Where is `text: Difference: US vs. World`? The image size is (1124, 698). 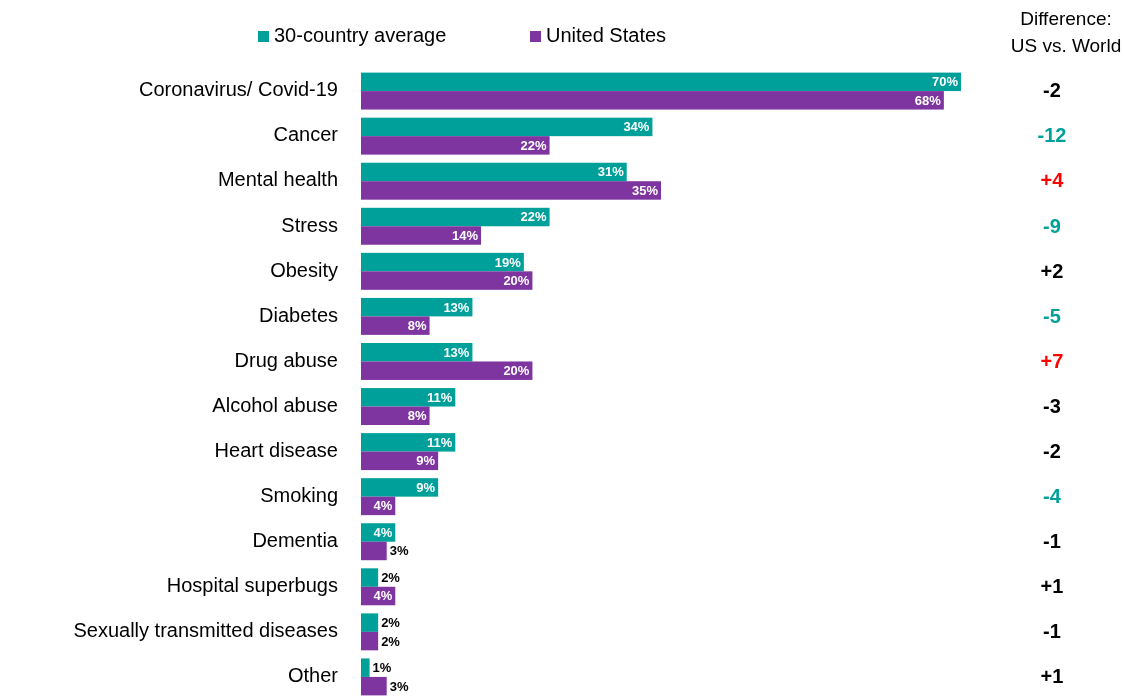 text: Difference: US vs. World is located at coordinates (1066, 32).